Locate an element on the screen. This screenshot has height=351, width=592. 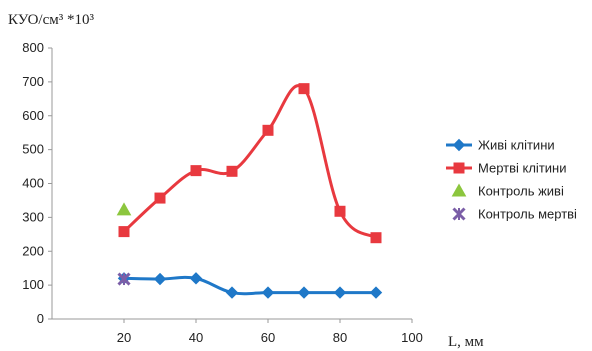
legend-item: Контроль живі is located at coordinates (507, 191).